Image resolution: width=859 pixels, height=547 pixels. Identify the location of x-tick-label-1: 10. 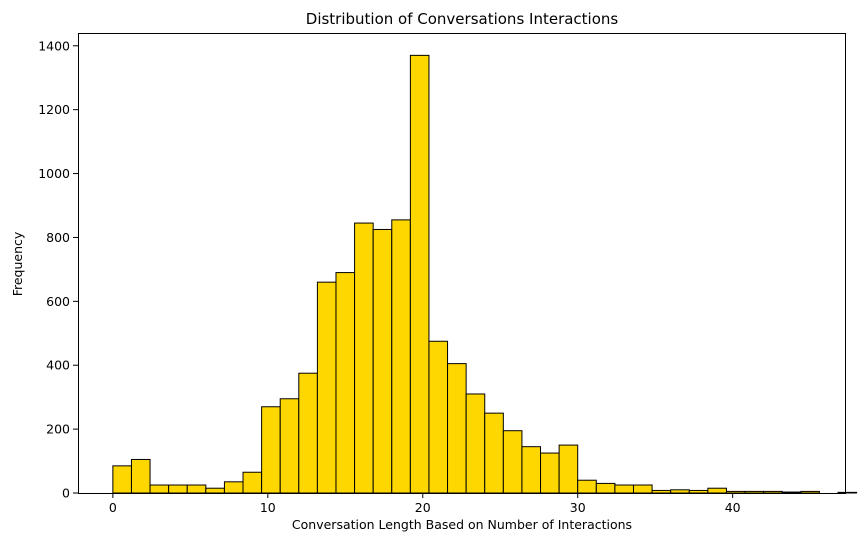
(268, 507).